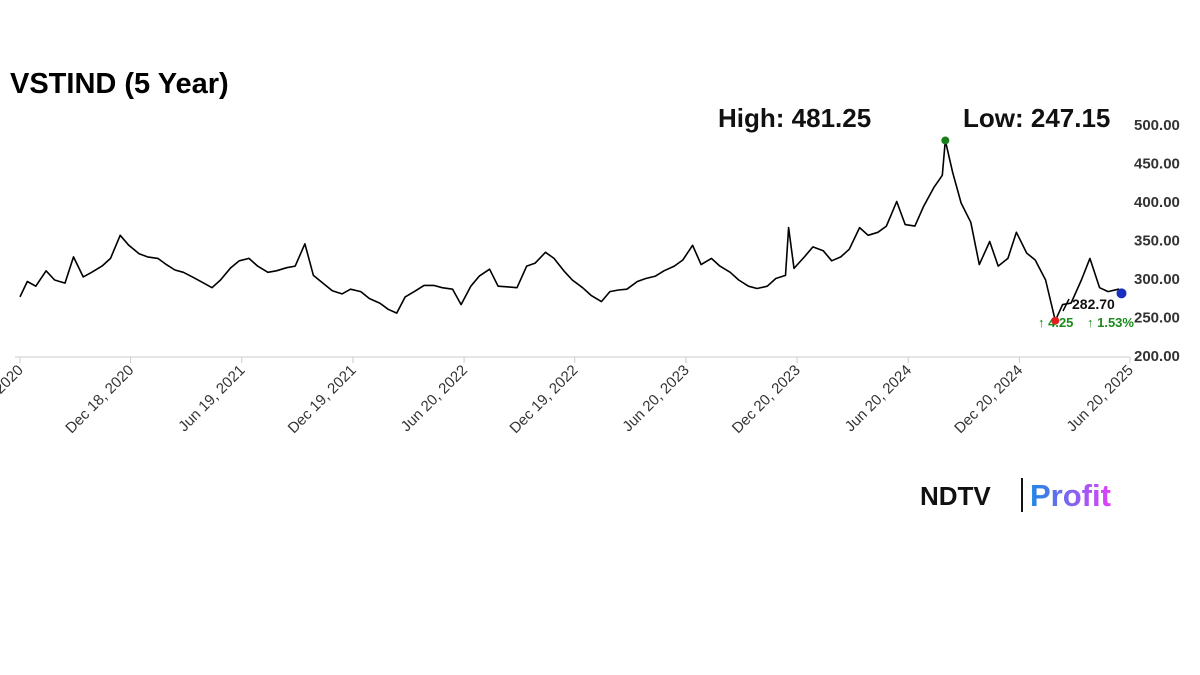 The image size is (1200, 675). What do you see at coordinates (119, 84) in the screenshot?
I see `chart-title: VSTIND (5 Year)` at bounding box center [119, 84].